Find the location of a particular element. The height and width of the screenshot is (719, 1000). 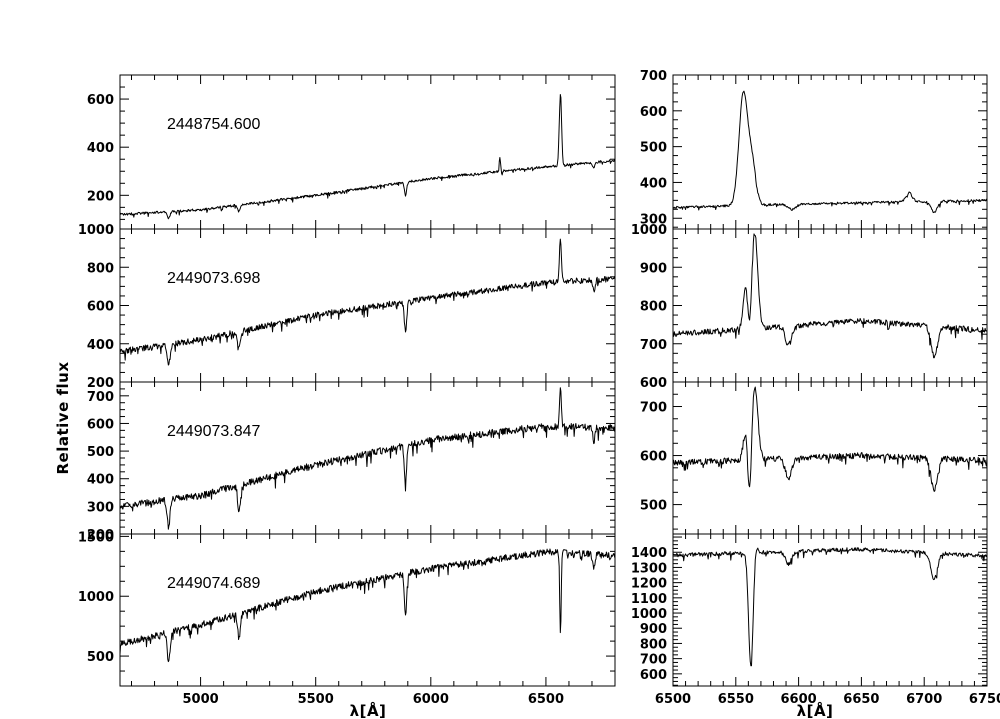

y-axis-title: Relative flux is located at coordinates (63, 418).